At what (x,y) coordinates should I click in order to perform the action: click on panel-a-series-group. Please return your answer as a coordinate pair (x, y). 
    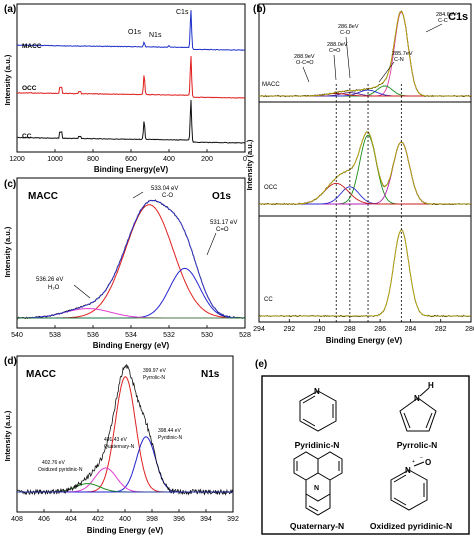
    Looking at the image, I should click on (131, 77).